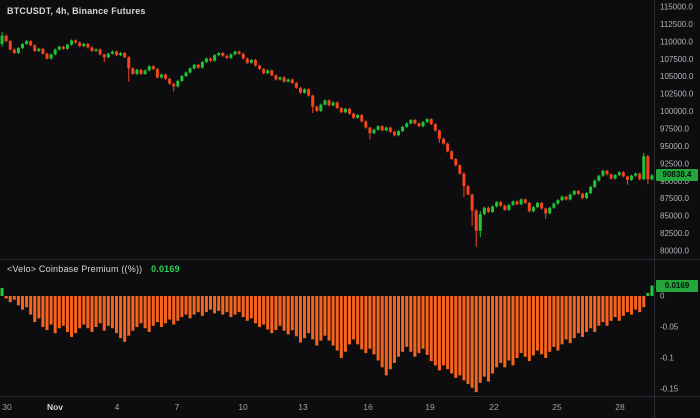 This screenshot has height=418, width=700. I want to click on indicator-title: <Velo> Coinbase Premium ((%)), so click(75, 269).